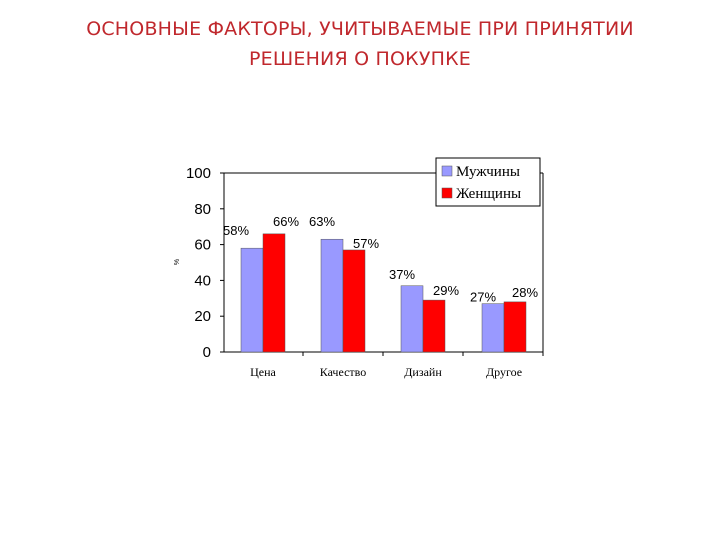 The height and width of the screenshot is (540, 720). I want to click on data-label: 57%, so click(366, 243).